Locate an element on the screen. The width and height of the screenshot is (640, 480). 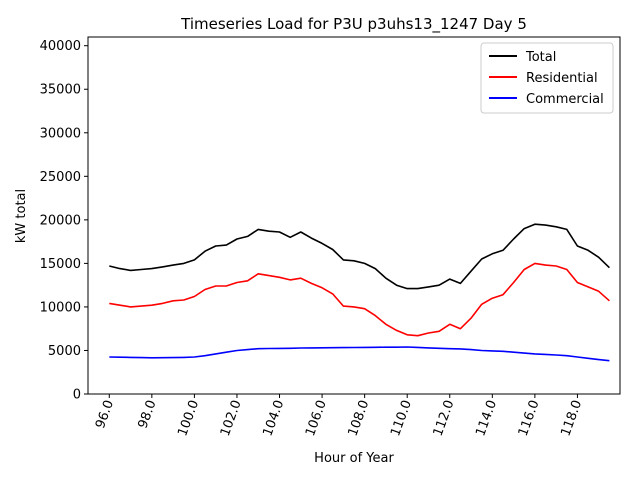
legend: Total Residential Commercial is located at coordinates (547, 78).